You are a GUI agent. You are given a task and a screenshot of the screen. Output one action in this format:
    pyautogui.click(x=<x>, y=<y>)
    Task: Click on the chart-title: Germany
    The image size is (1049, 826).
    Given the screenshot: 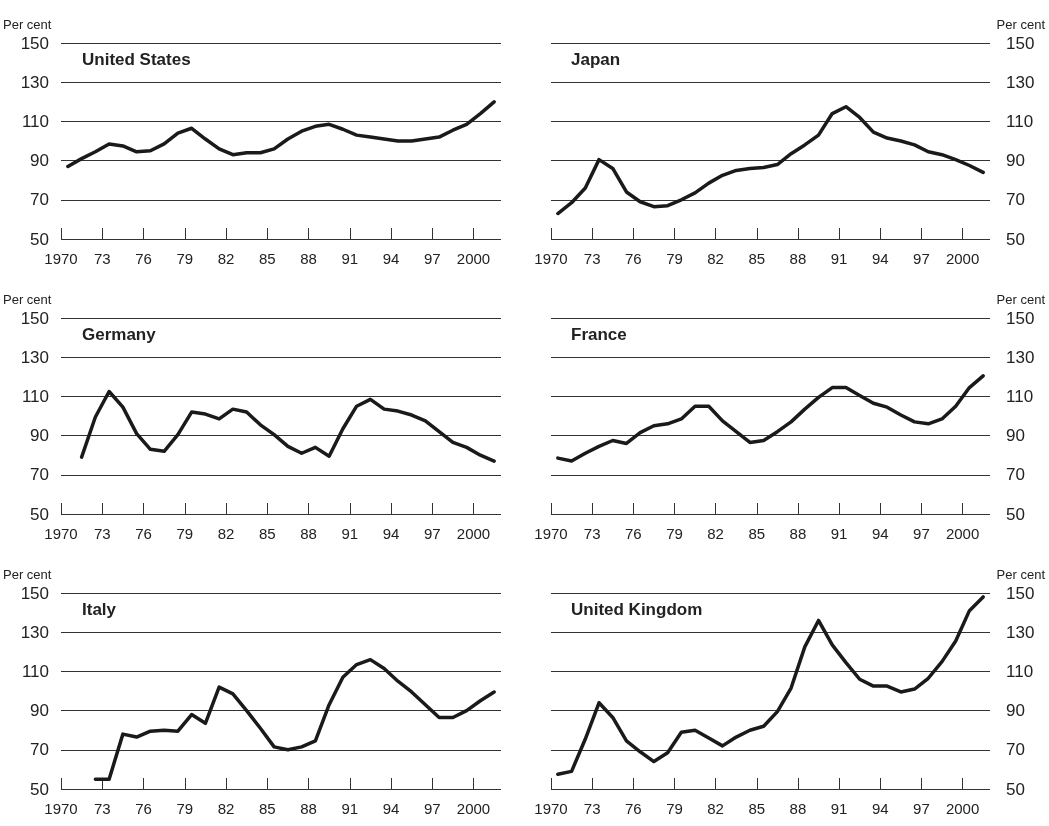 What is the action you would take?
    pyautogui.click(x=119, y=334)
    